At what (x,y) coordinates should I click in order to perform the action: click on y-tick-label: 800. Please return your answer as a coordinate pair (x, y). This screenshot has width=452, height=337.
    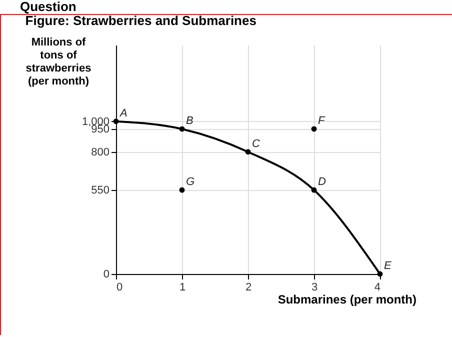
    Looking at the image, I should click on (100, 152).